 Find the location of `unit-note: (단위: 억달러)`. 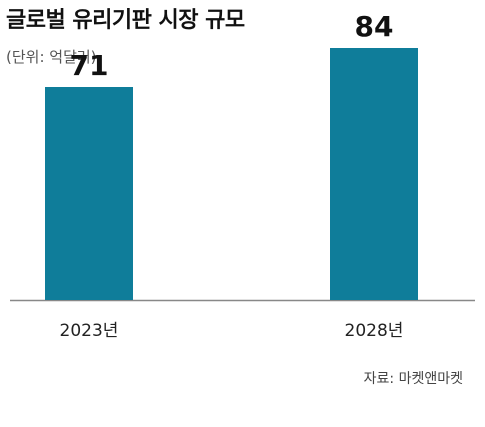

unit-note: (단위: 억달러) is located at coordinates (51, 57).